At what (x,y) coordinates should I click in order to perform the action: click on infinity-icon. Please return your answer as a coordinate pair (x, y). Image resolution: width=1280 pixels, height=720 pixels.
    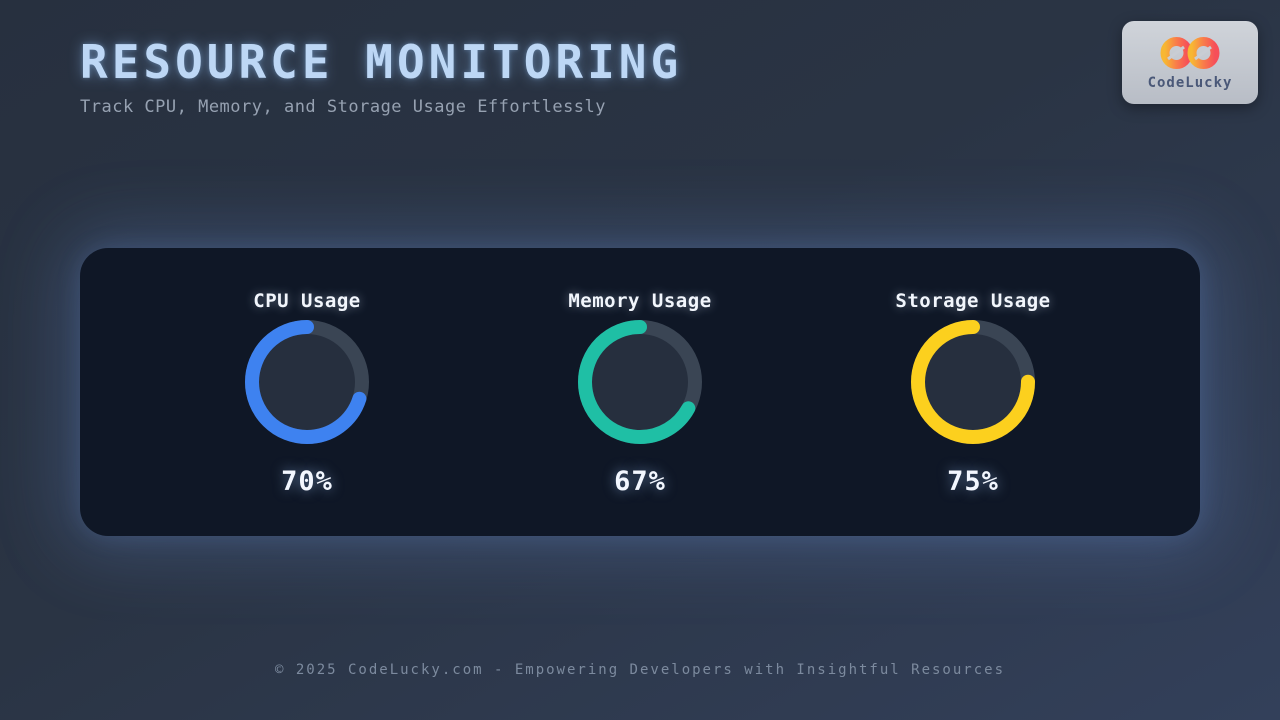
    Looking at the image, I should click on (1190, 53).